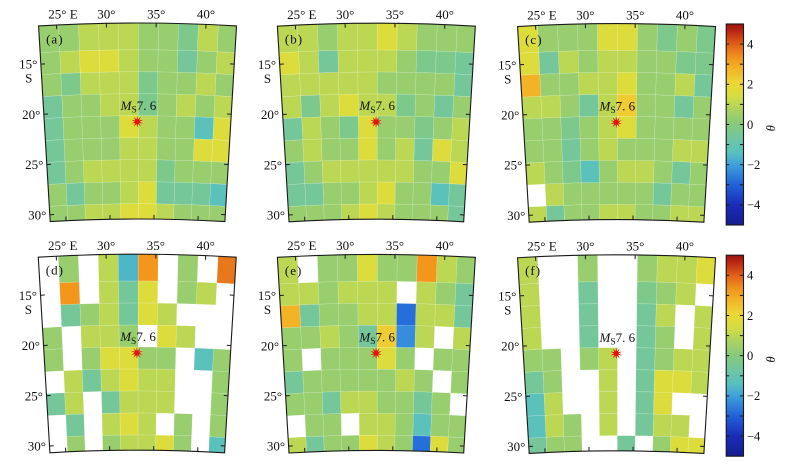 The width and height of the screenshot is (788, 464). Describe the element at coordinates (294, 39) in the screenshot. I see `svg-text: (b)` at that location.